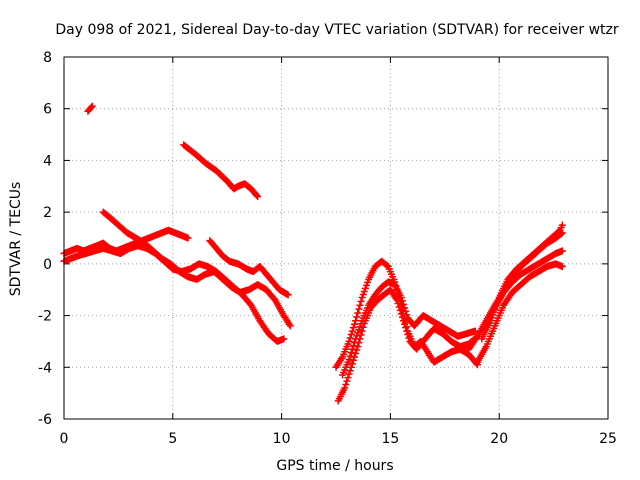  What do you see at coordinates (47, 110) in the screenshot?
I see `y-tick-label: 6` at bounding box center [47, 110].